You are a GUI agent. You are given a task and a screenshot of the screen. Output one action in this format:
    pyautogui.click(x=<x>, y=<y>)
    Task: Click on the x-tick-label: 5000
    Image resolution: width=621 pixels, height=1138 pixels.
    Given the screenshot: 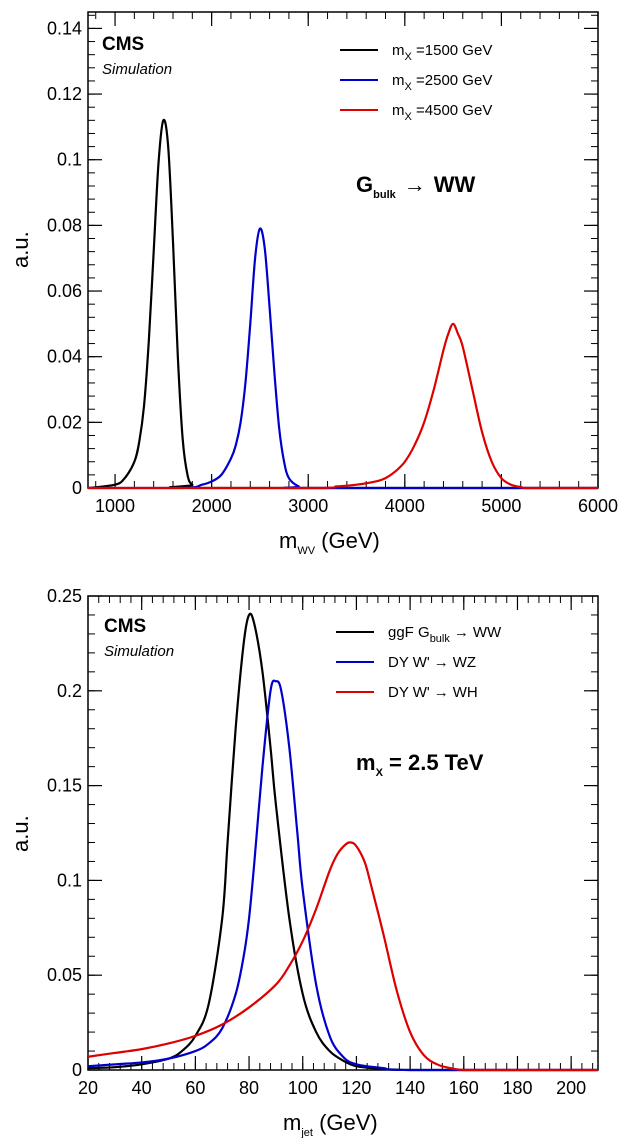 What is the action you would take?
    pyautogui.click(x=501, y=506)
    